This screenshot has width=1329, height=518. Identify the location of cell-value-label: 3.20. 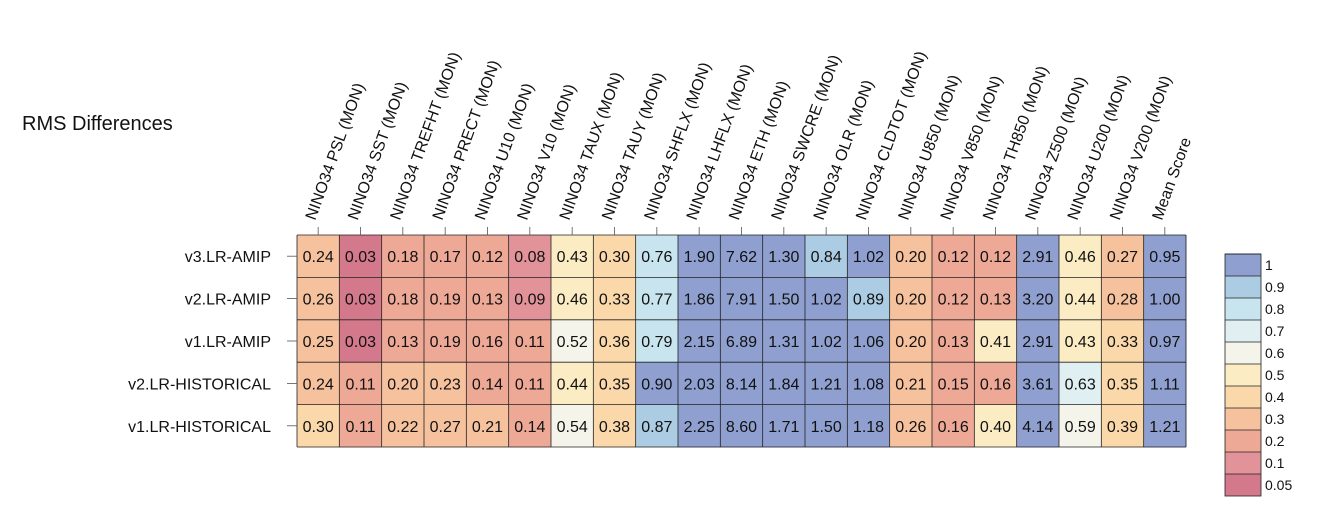
(1037, 300).